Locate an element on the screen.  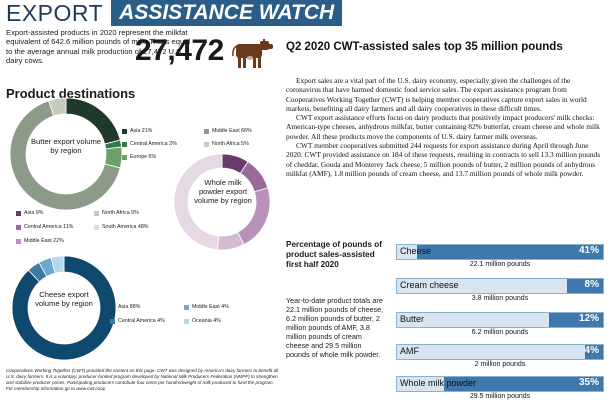
legend-cheese-asia: Asia 88% is located at coordinates (125, 307).